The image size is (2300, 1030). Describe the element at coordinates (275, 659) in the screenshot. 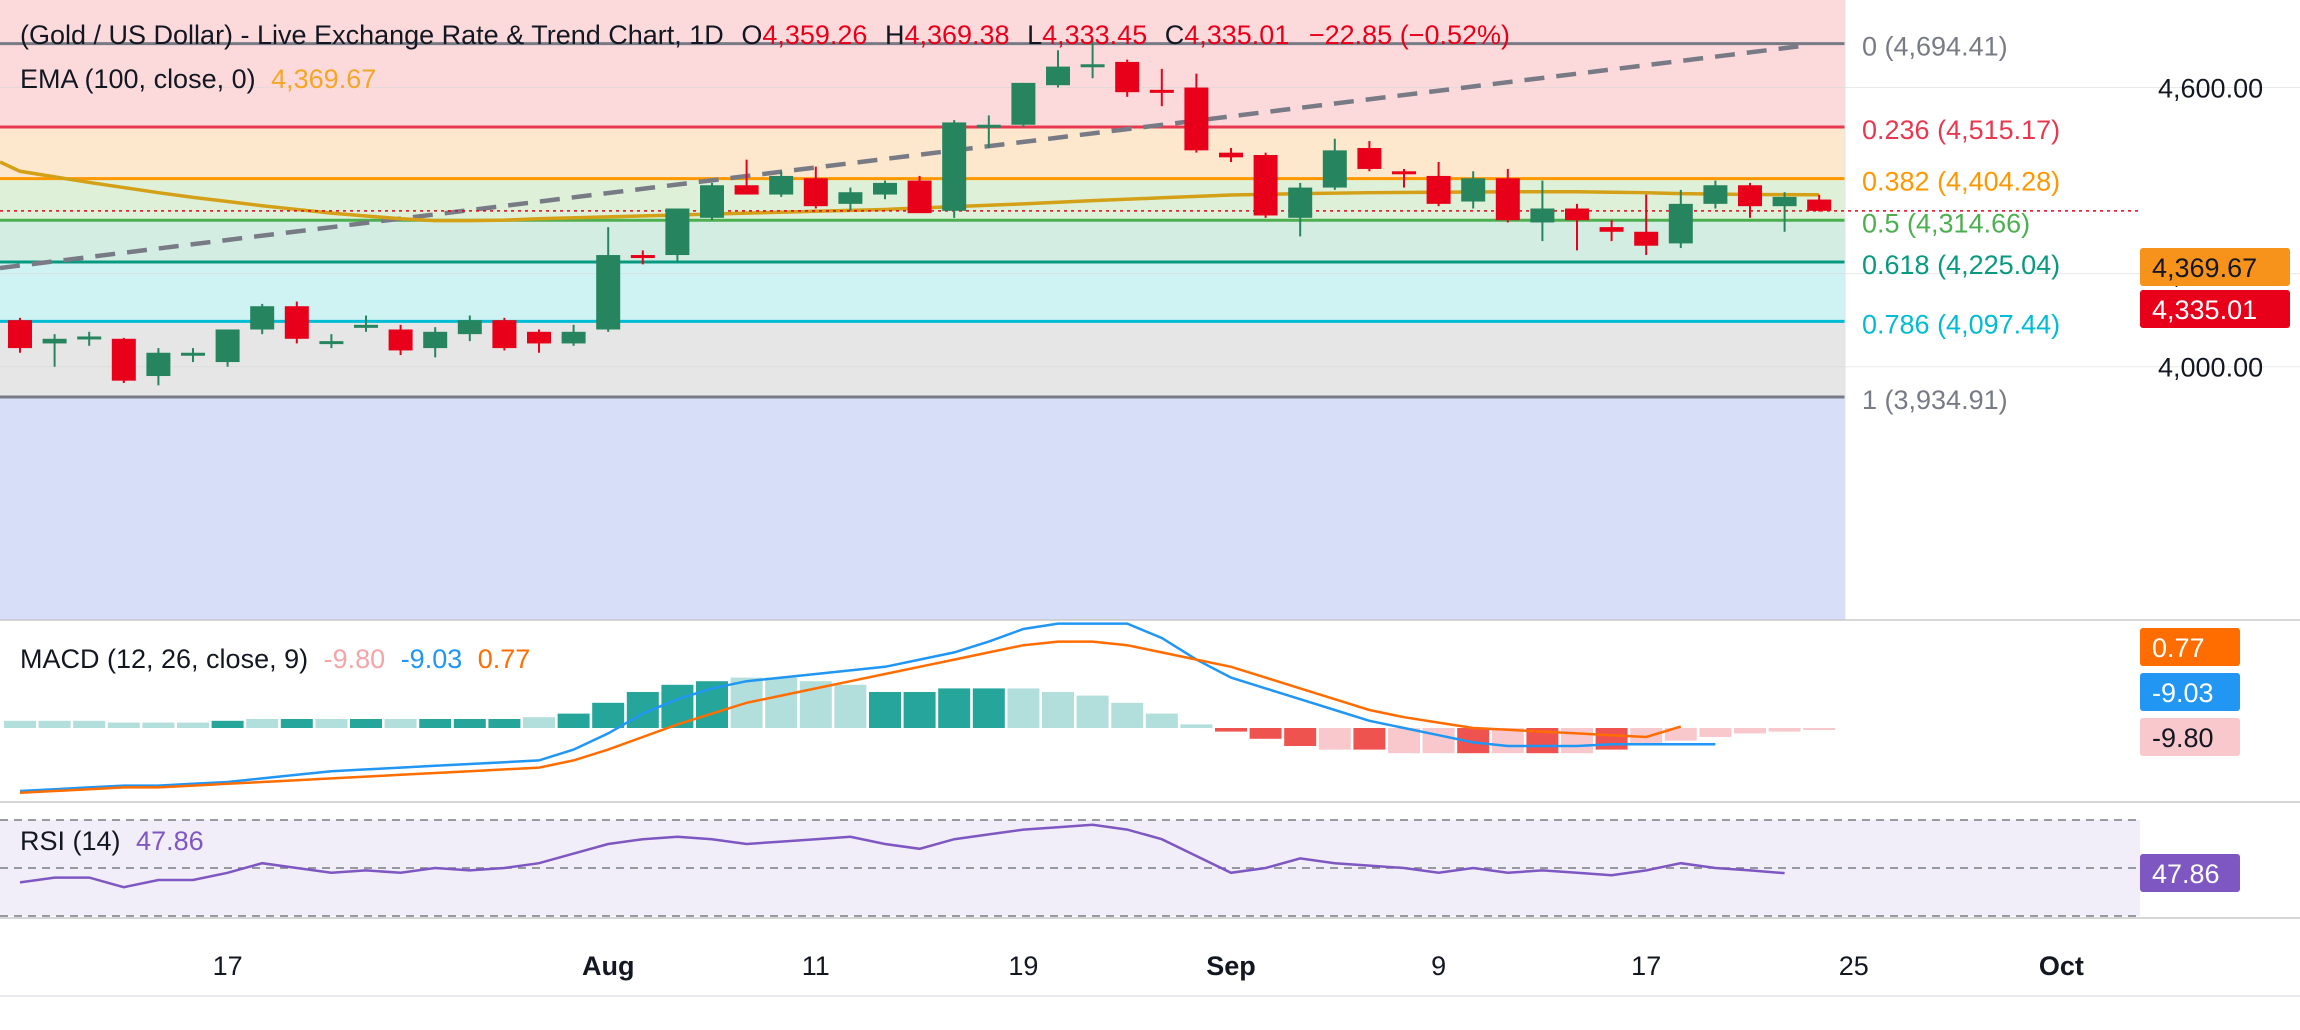

I see `macd-legend: MACD (12, 26, close, 9) -9.80 -9.03 0.77` at that location.